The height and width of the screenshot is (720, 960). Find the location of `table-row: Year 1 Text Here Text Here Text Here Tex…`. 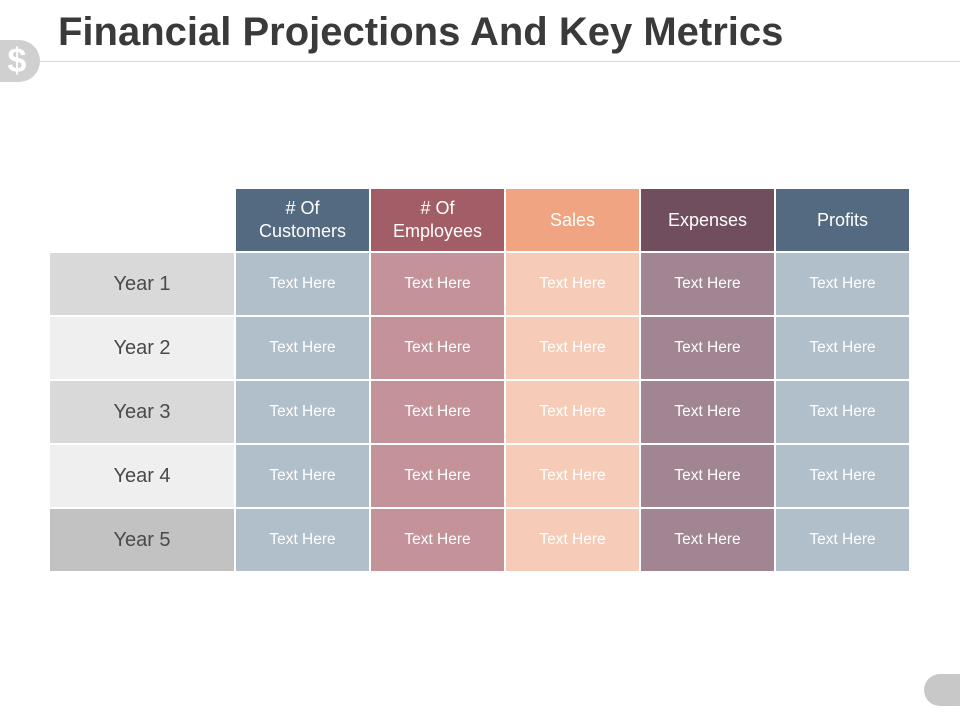

table-row: Year 1 Text Here Text Here Text Here Tex… is located at coordinates (479, 284).